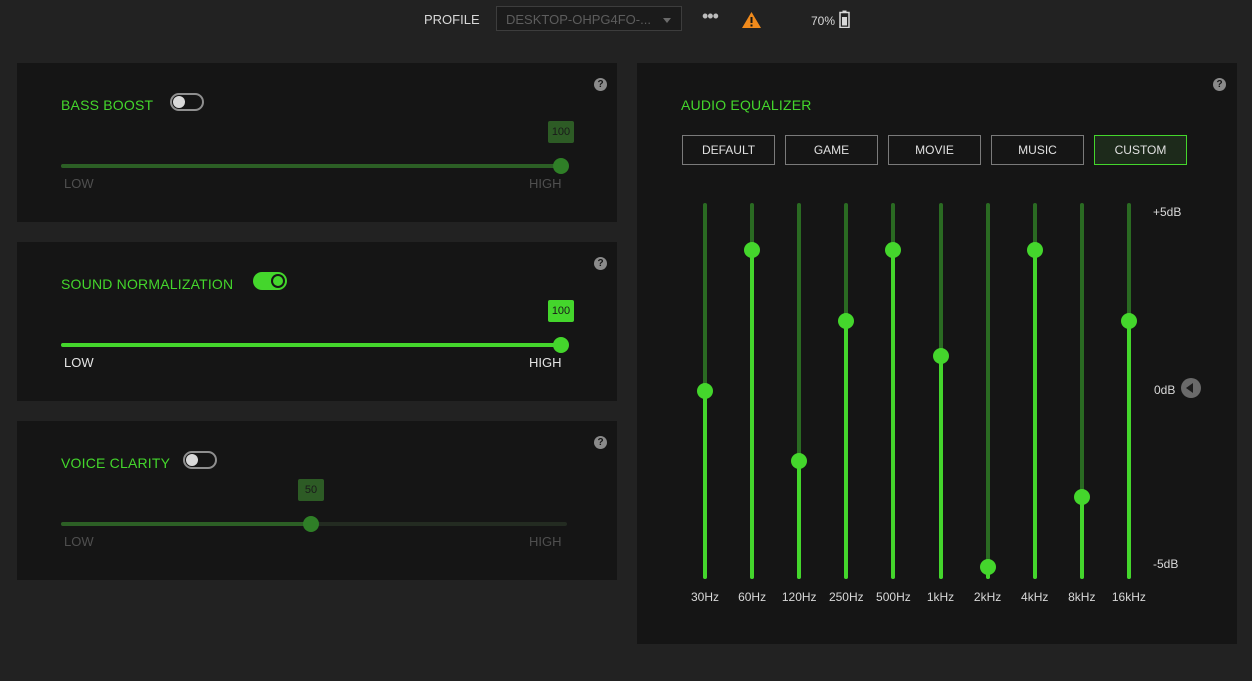 The height and width of the screenshot is (681, 1252). I want to click on eq-band-250hz: 250Hz, so click(846, 403).